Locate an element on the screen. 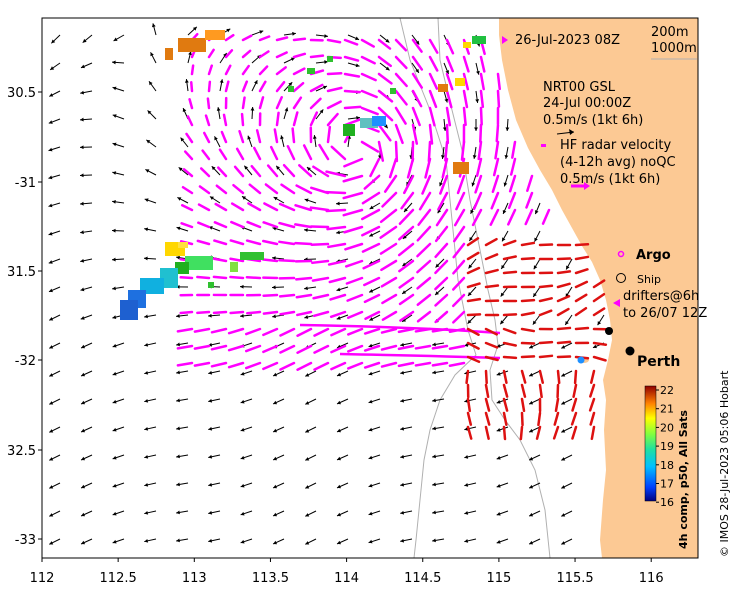 This screenshot has height=596, width=740. y-tick-label: 32.5 is located at coordinates (21, 451).